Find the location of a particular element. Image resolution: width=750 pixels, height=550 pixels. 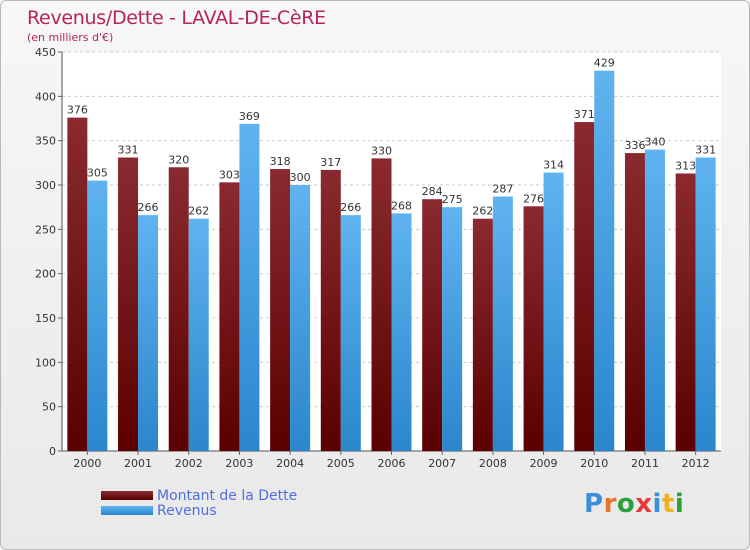

data-label-revenus: 340 is located at coordinates (654, 142).